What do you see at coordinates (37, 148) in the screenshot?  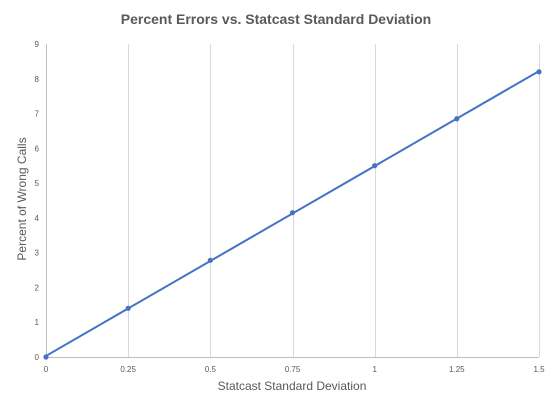 I see `y-tick-label: 6` at bounding box center [37, 148].